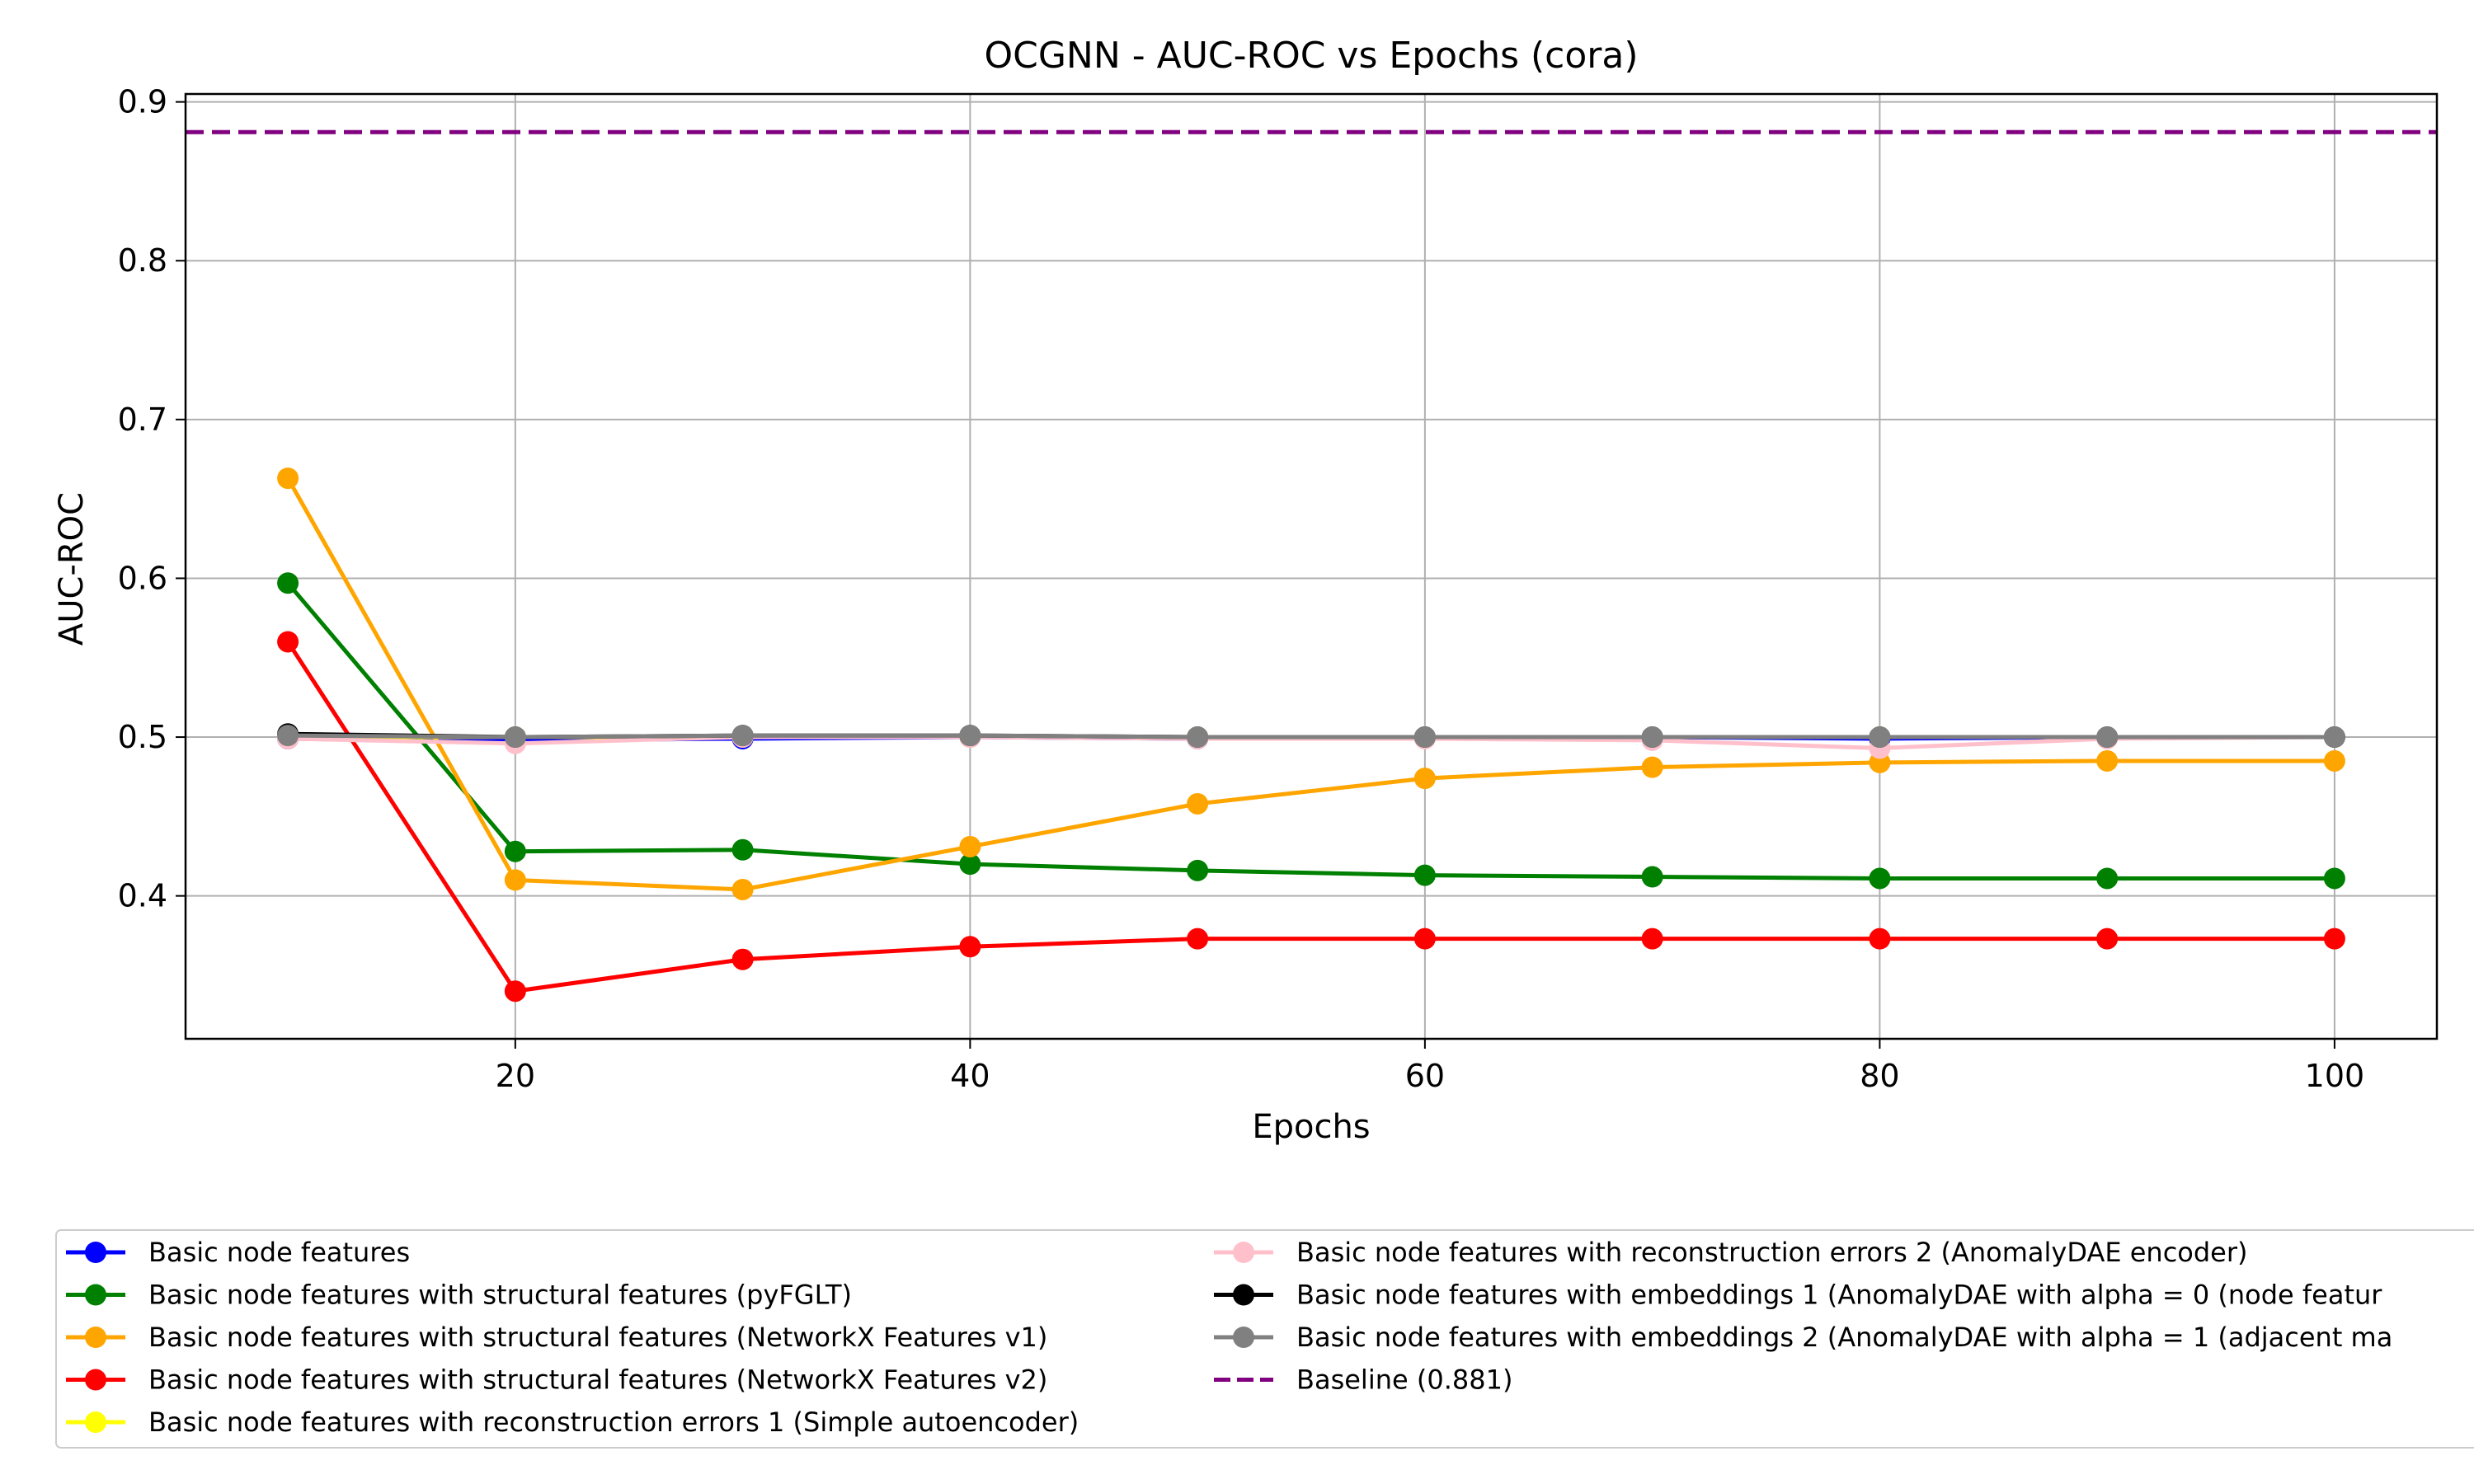  I want to click on y-tick-label: 0.9, so click(142, 102).